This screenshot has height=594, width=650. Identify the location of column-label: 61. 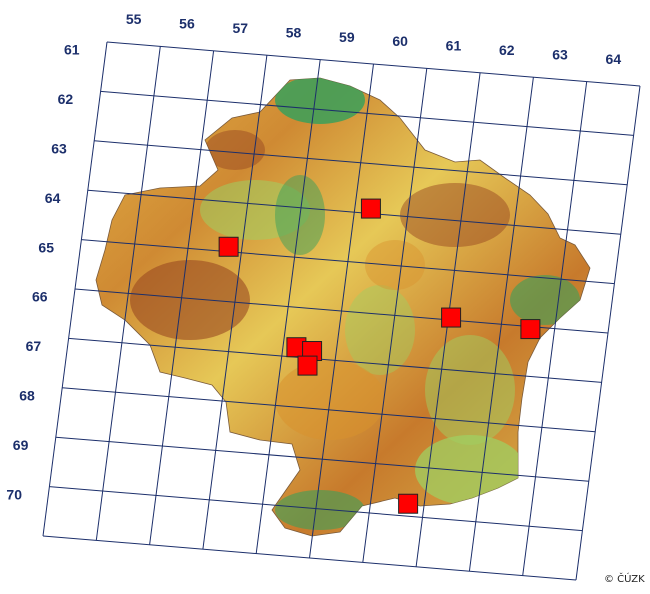
(454, 46).